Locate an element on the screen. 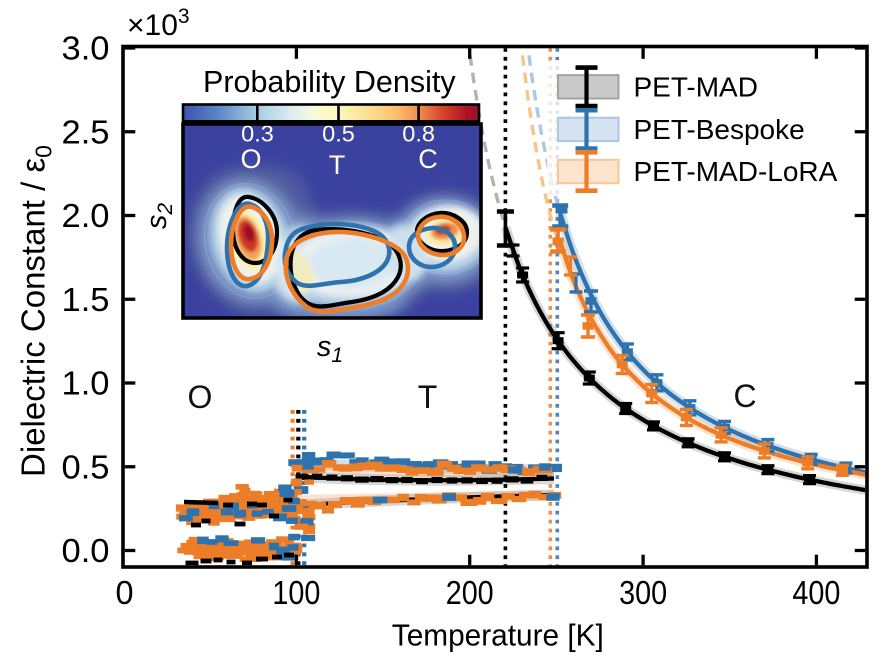 The width and height of the screenshot is (890, 665). svg-text: PET-Bespoke is located at coordinates (719, 129).